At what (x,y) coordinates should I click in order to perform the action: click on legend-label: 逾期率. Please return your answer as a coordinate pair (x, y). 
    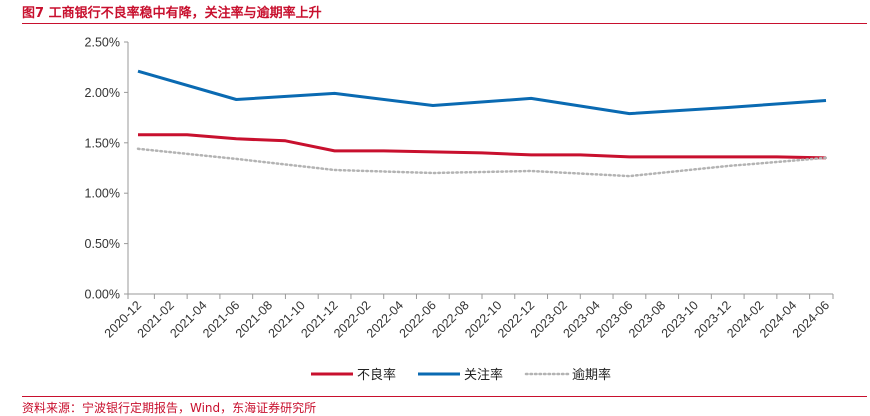
    Looking at the image, I should click on (591, 375).